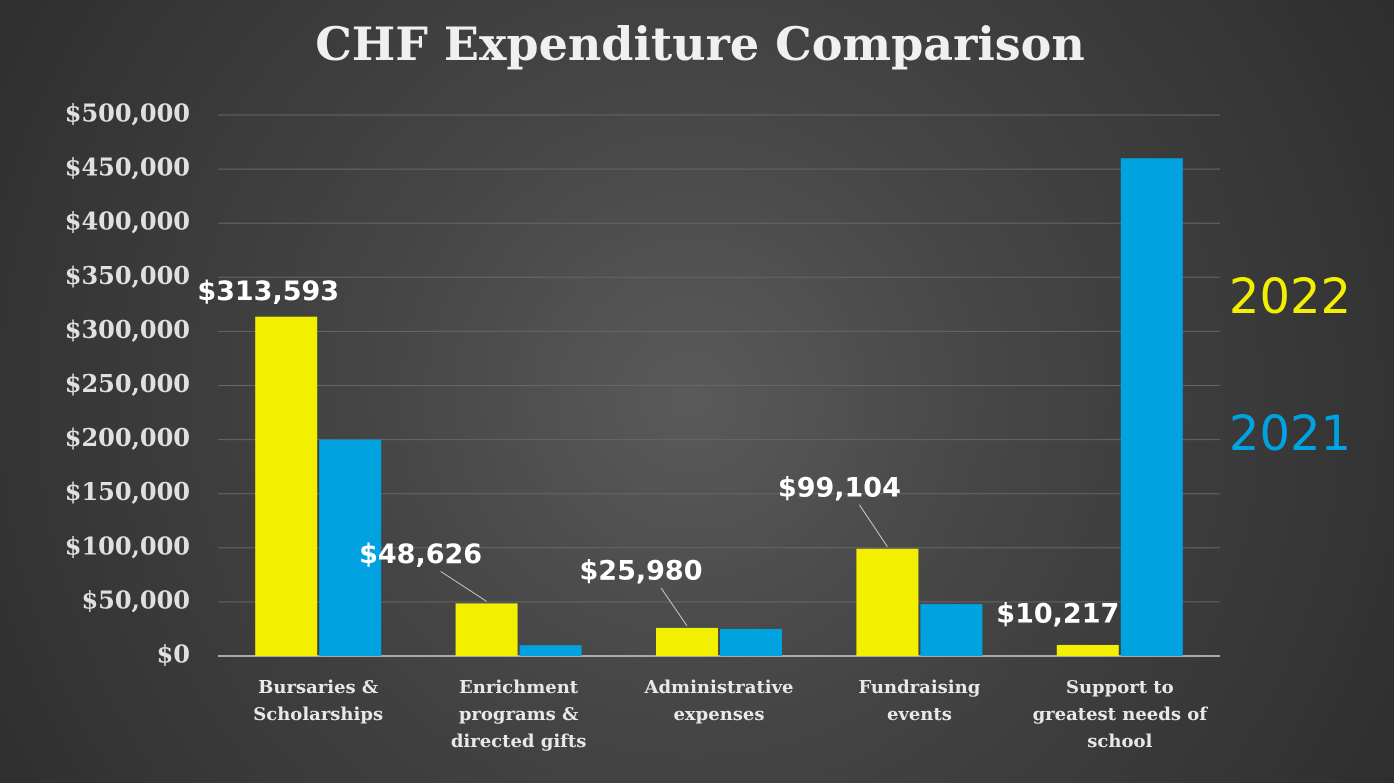  I want to click on data-label: $48,626, so click(420, 554).